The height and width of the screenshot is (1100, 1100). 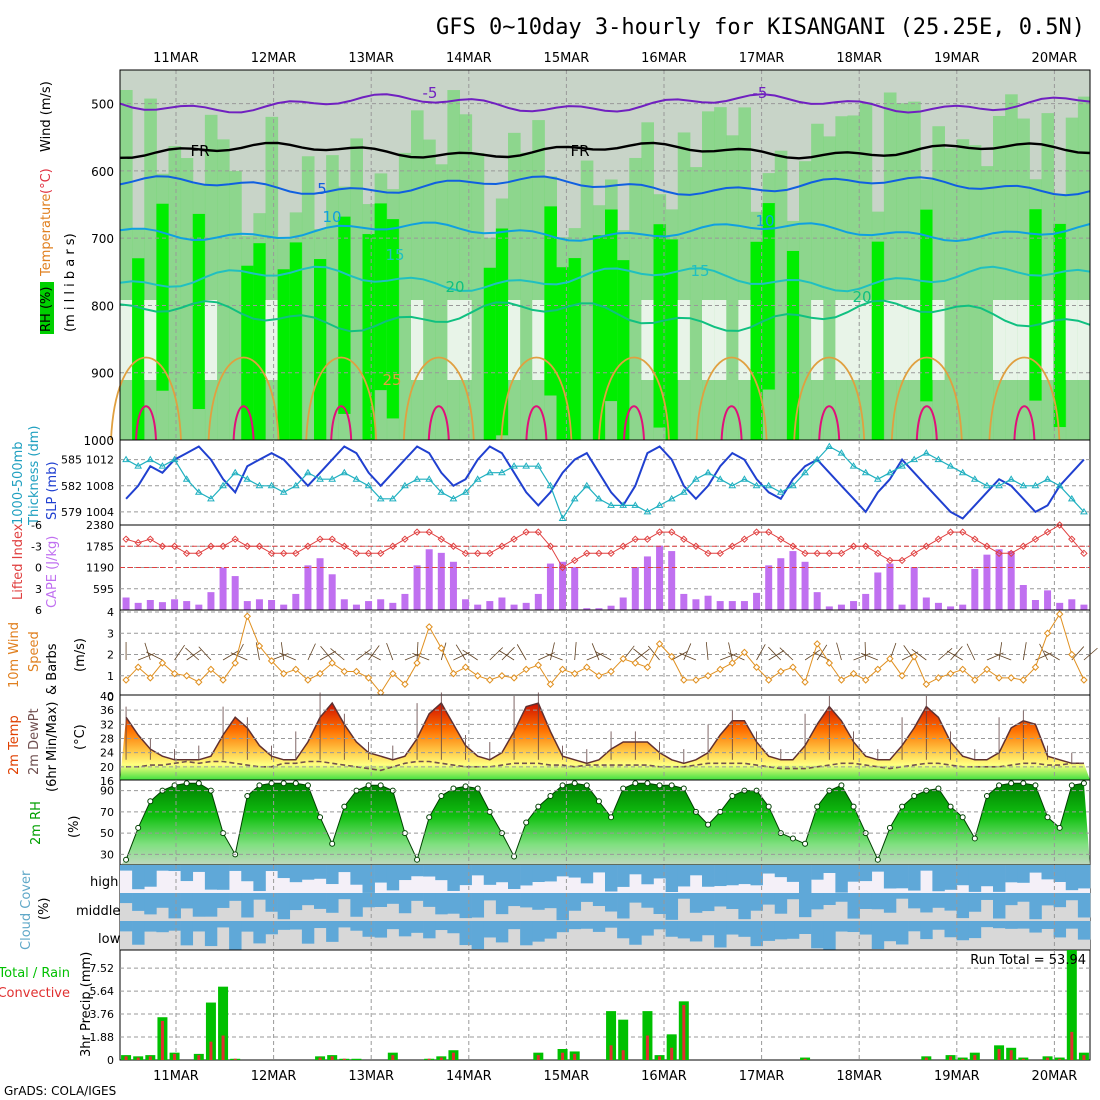 What do you see at coordinates (52, 572) in the screenshot?
I see `cape-label: CAPE (J/kg)` at bounding box center [52, 572].